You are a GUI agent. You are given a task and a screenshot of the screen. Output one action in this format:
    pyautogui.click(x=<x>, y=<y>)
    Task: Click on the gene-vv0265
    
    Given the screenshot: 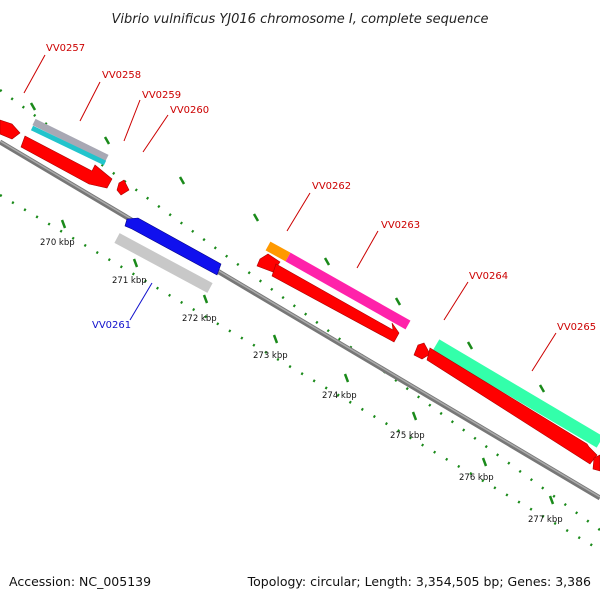 What is the action you would take?
    pyautogui.click(x=512, y=406)
    